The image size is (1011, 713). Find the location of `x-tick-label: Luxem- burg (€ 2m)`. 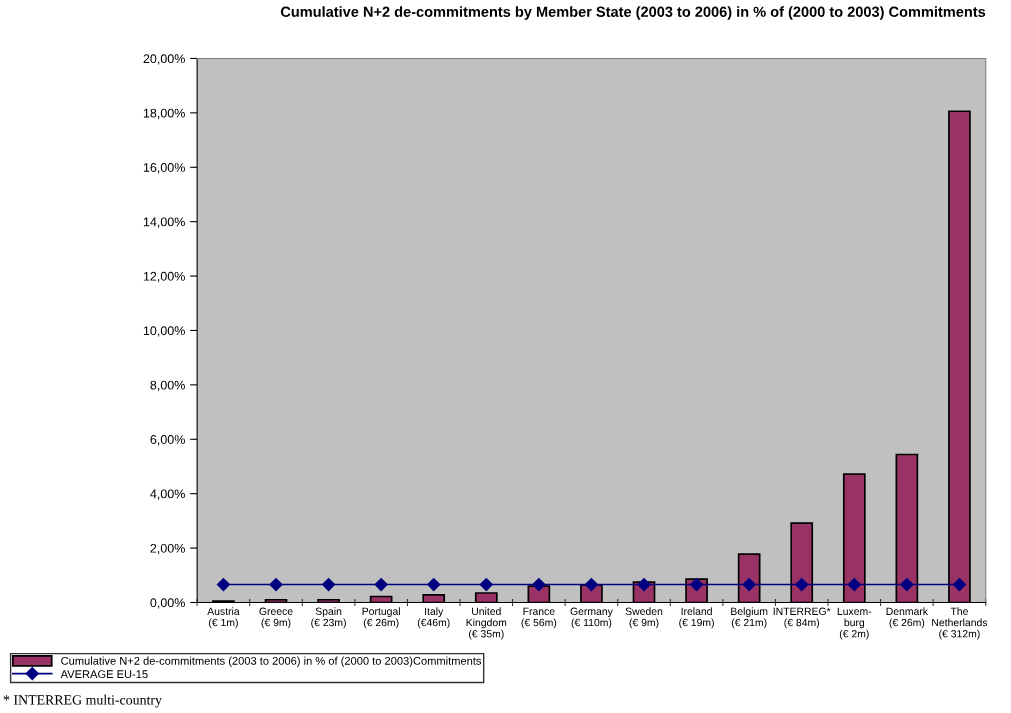

x-tick-label: Luxem- burg (€ 2m) is located at coordinates (854, 623).